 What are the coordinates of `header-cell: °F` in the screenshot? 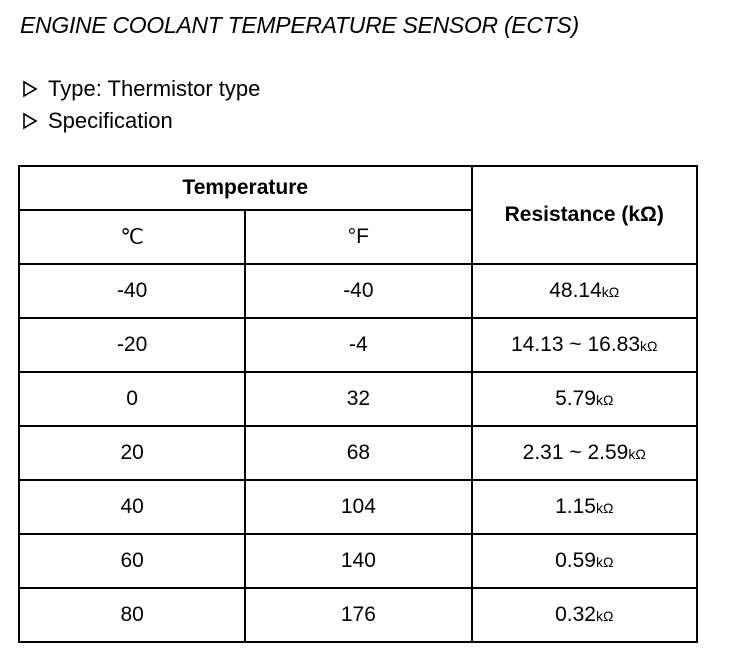 It's located at (358, 237).